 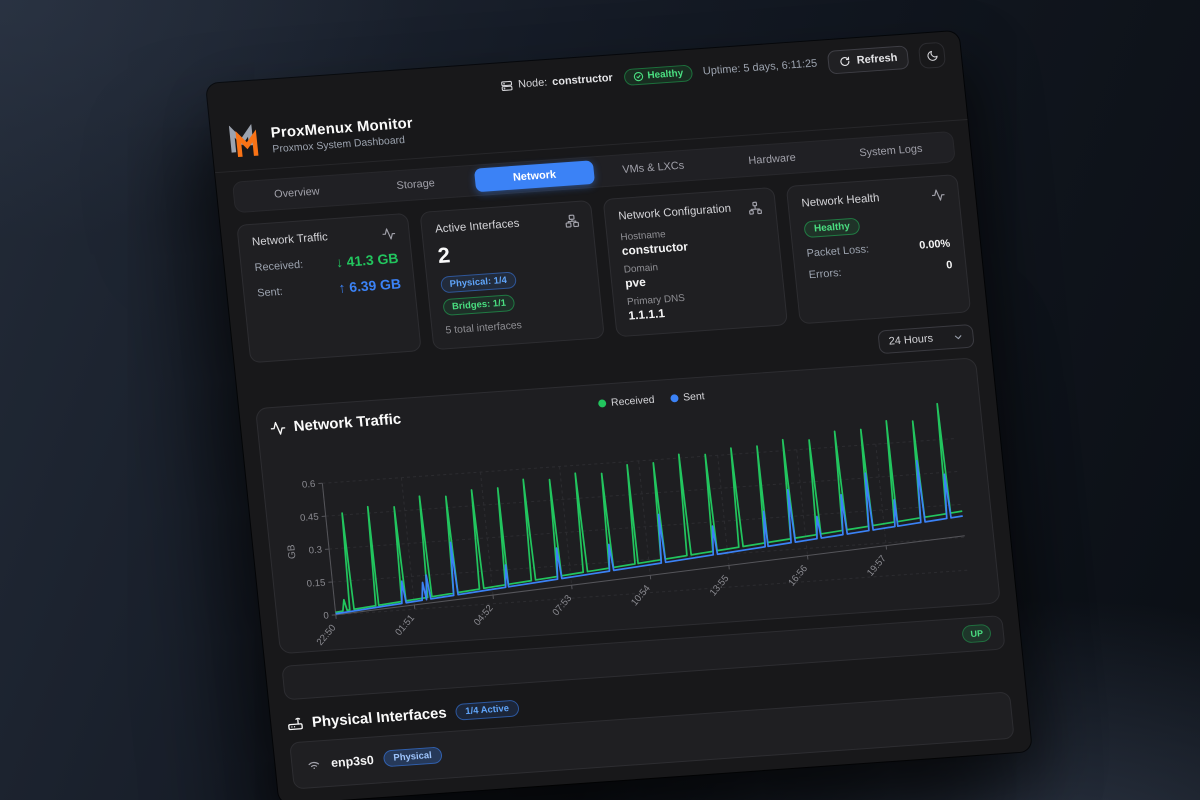 What do you see at coordinates (641, 596) in the screenshot?
I see `svg-text: 10:54` at bounding box center [641, 596].